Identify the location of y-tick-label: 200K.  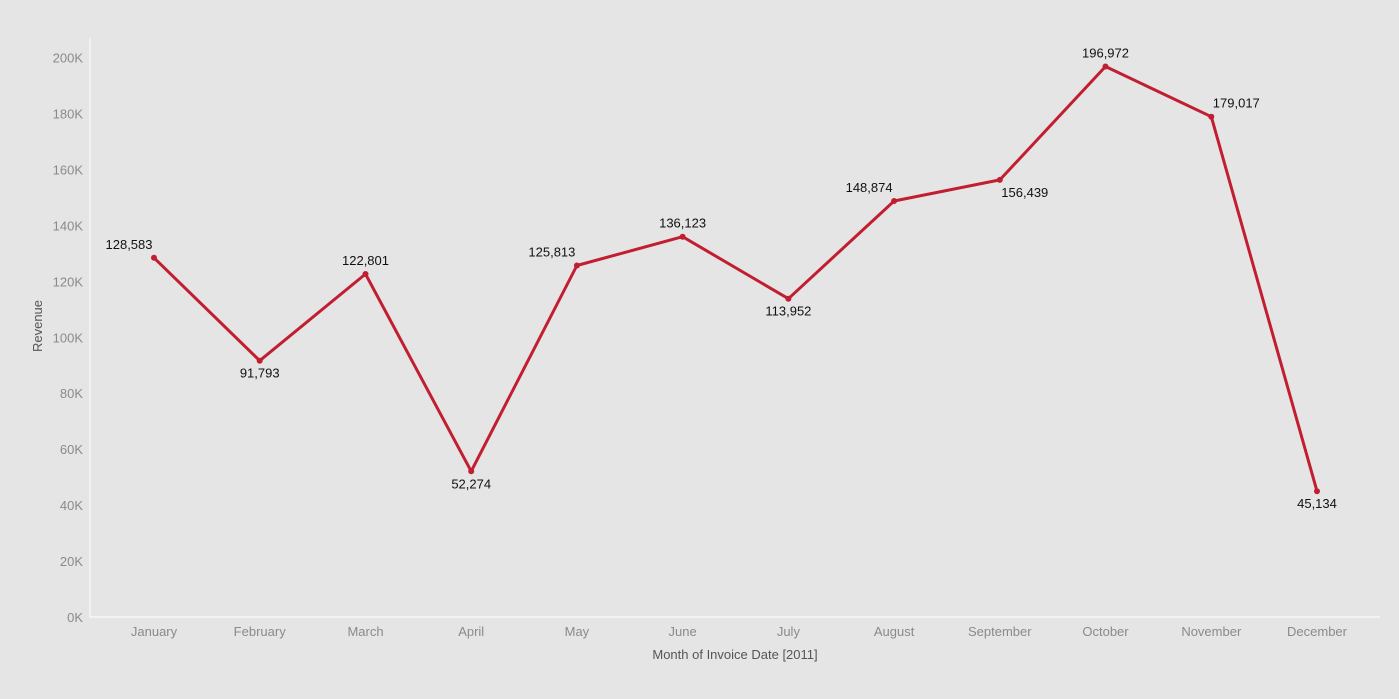
(68, 58).